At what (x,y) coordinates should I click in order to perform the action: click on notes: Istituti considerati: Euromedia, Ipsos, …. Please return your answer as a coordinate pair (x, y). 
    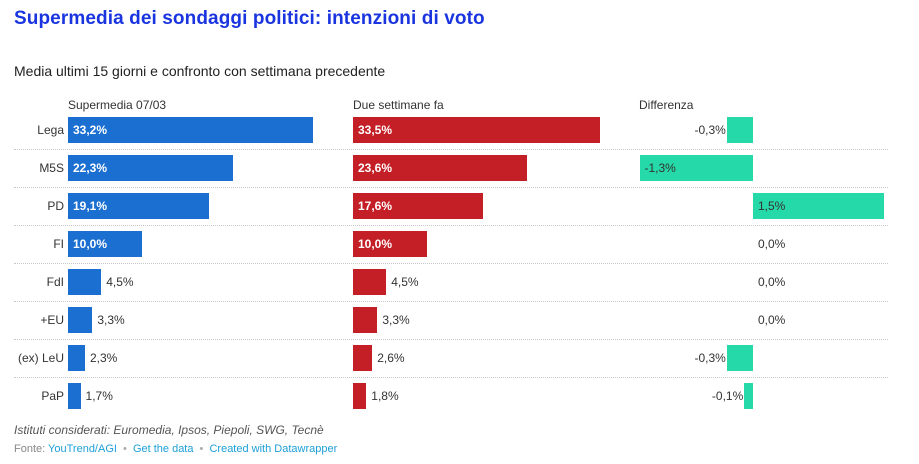
    Looking at the image, I should click on (169, 430).